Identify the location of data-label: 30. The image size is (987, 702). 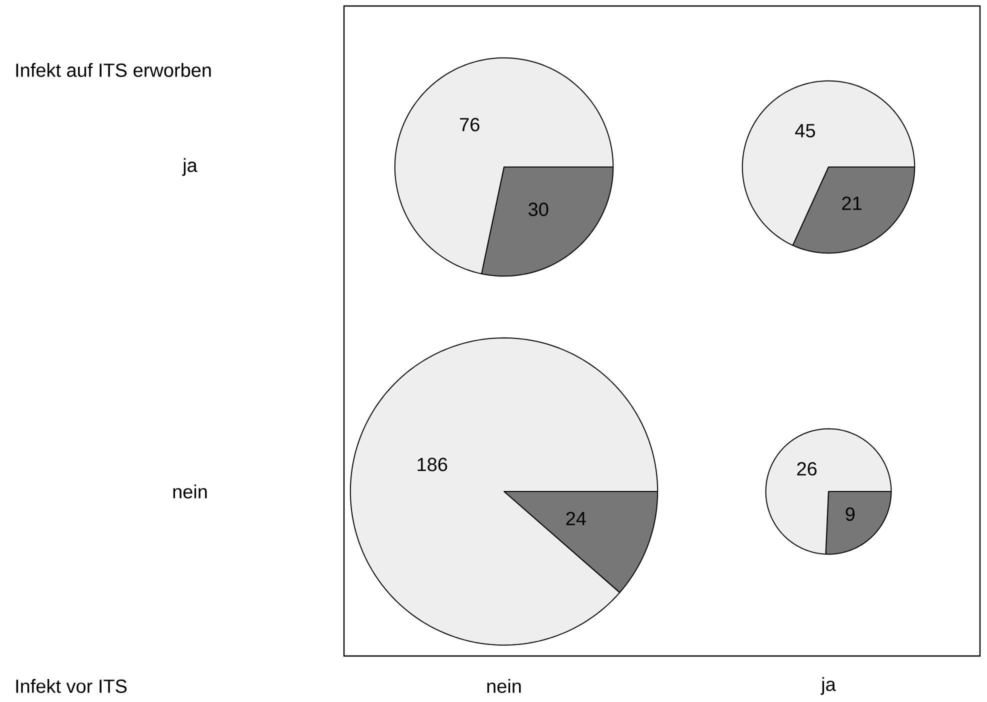
(538, 209).